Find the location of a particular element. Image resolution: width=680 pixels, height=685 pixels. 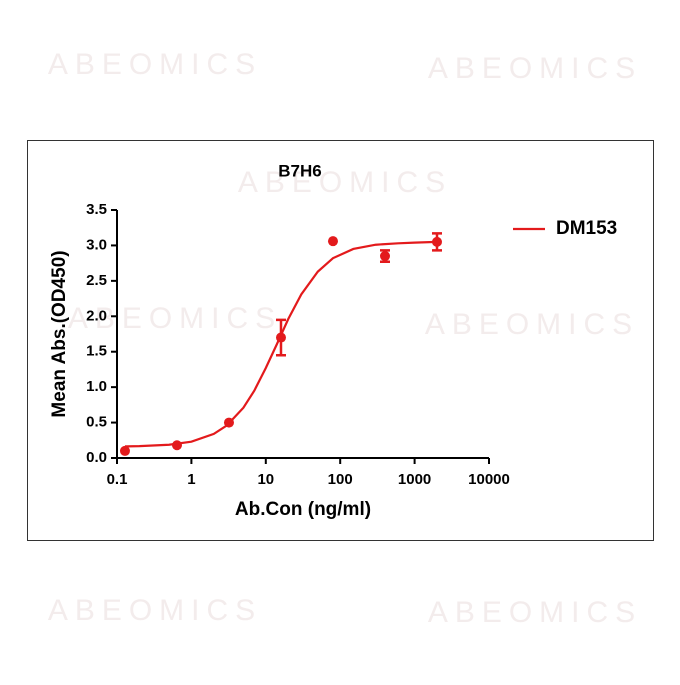

x-axis-label: Ab.Con (ng/ml) is located at coordinates (303, 509).